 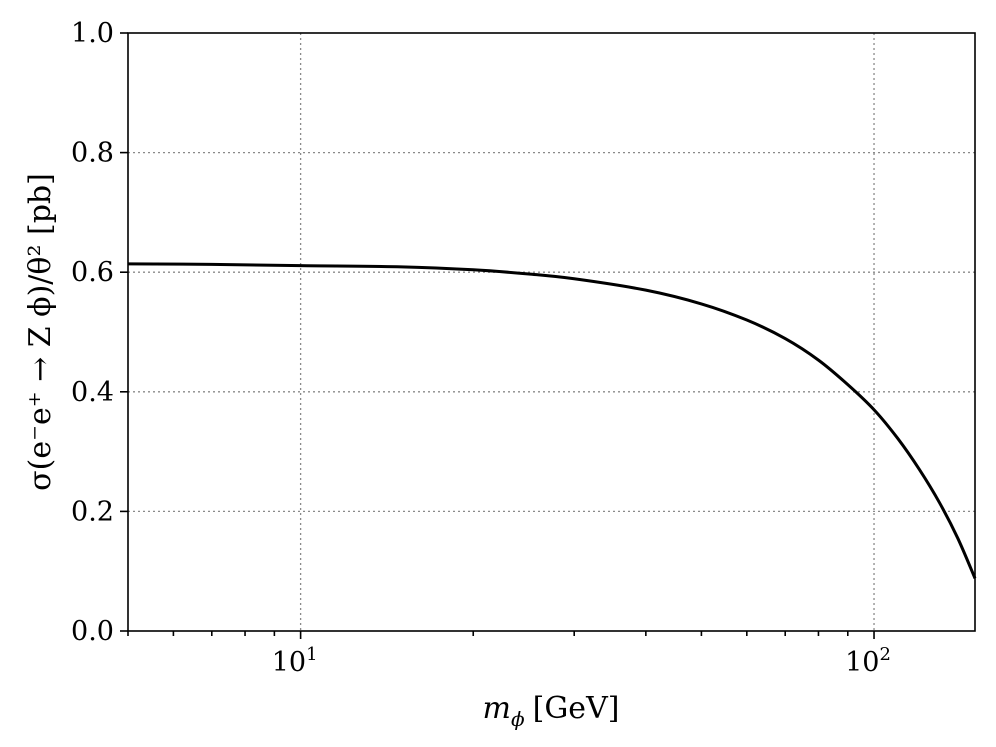 I want to click on x-axis-label: mϕ [GeV], so click(x=551, y=711).